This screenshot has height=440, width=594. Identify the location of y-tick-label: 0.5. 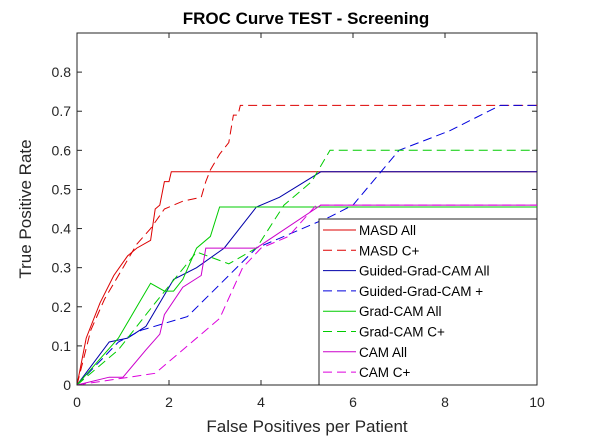
(62, 189).